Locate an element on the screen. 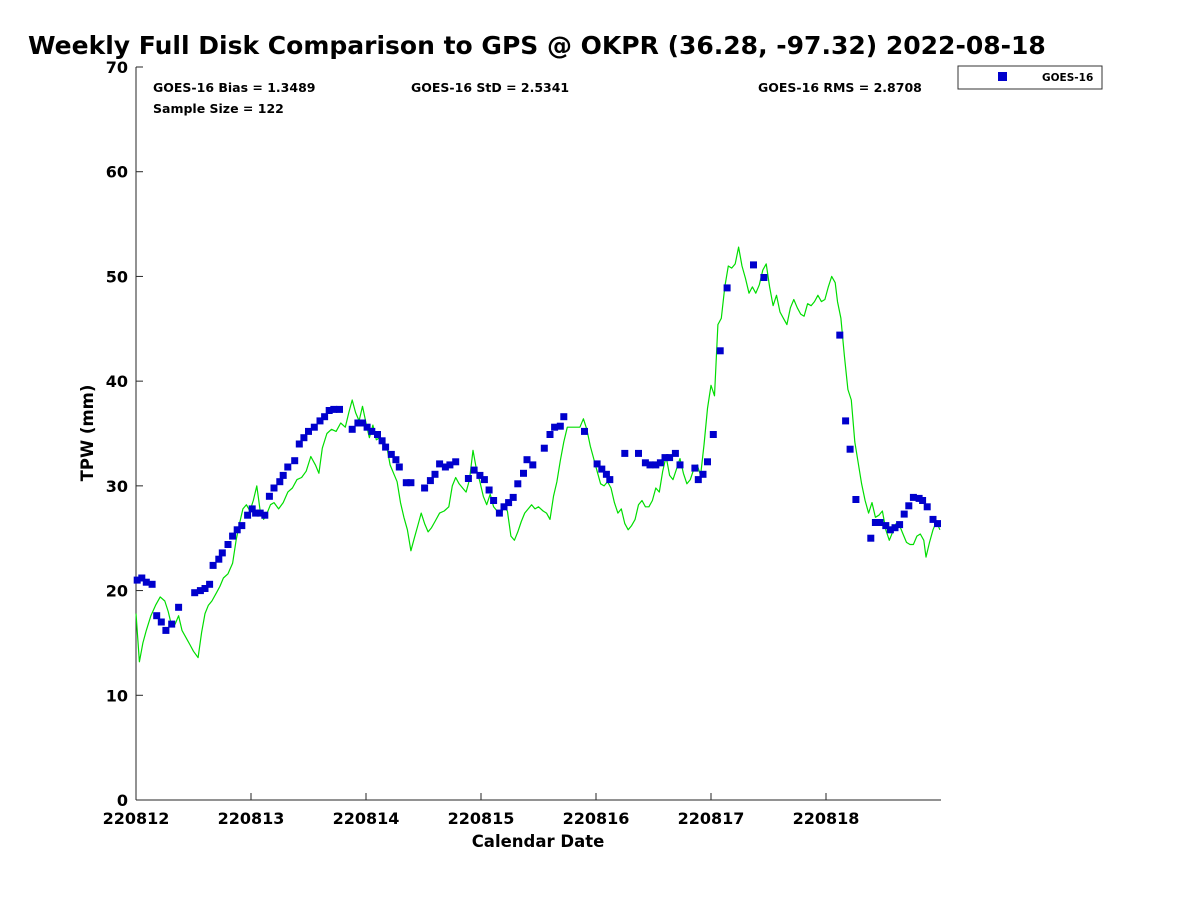 The height and width of the screenshot is (900, 1200). y-axis-label: TPW (mm) is located at coordinates (87, 433).